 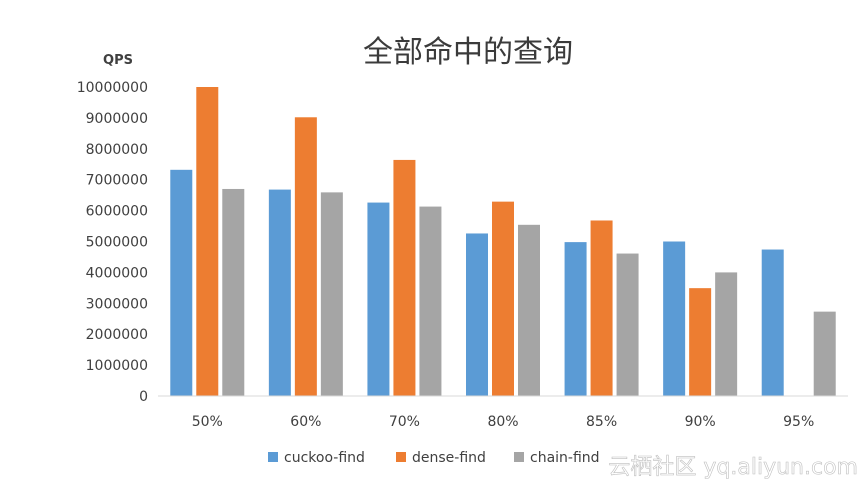 What do you see at coordinates (143, 397) in the screenshot?
I see `y-tick-label: 0` at bounding box center [143, 397].